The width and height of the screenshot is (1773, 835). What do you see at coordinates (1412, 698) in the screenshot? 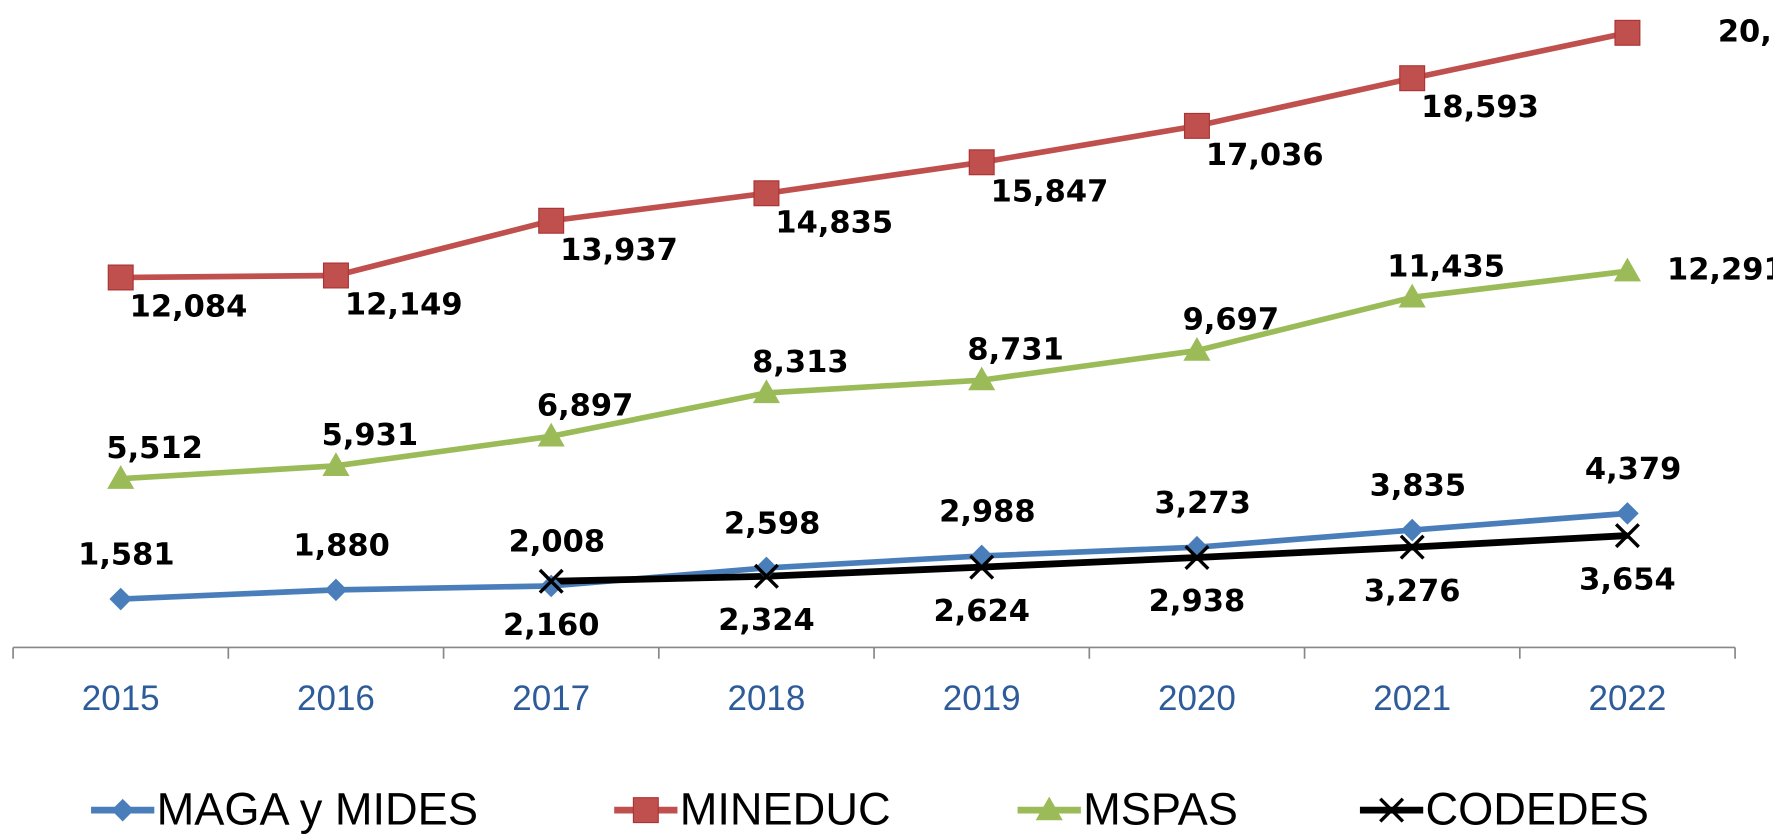
I see `x-tick-label: 2021` at bounding box center [1412, 698].